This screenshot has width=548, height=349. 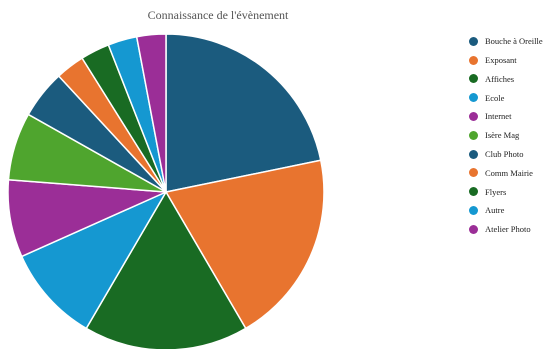 What do you see at coordinates (514, 41) in the screenshot?
I see `legend-label: Bouche à Oreille` at bounding box center [514, 41].